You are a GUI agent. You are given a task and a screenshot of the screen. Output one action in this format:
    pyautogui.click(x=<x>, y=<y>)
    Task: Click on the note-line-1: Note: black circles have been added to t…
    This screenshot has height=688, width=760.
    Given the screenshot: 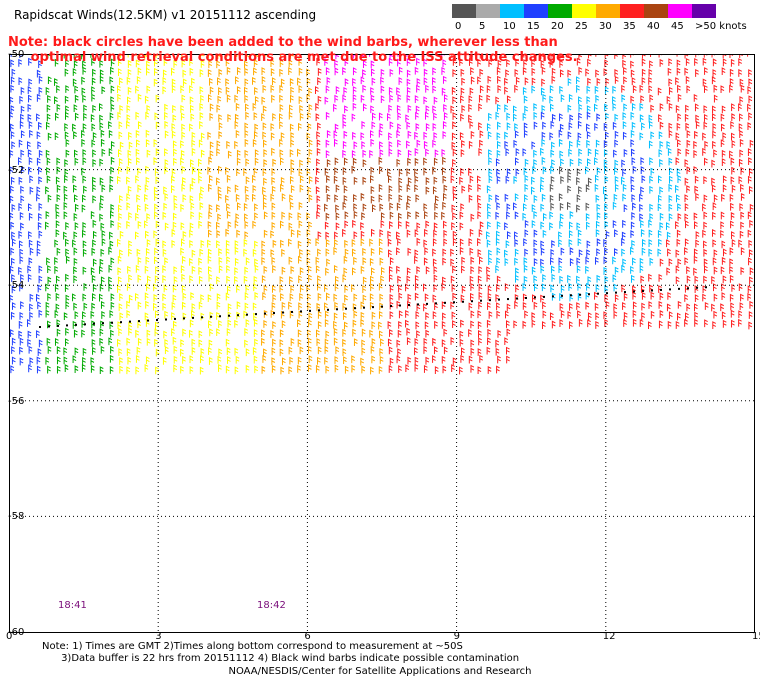 What is the action you would take?
    pyautogui.click(x=283, y=42)
    